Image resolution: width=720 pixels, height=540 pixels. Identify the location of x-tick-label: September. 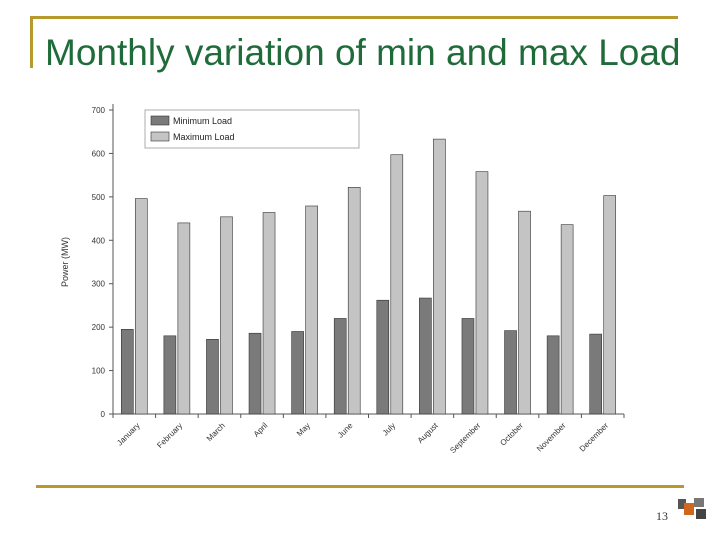
(465, 438).